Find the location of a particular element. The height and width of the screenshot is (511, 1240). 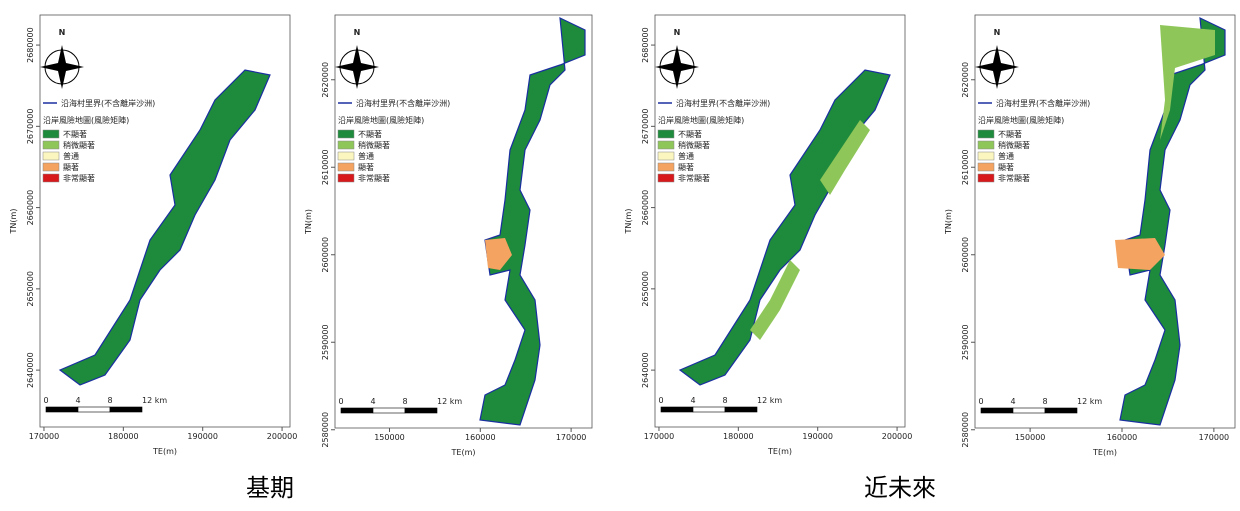

y-tick-label: 2580000 is located at coordinates (965, 430).